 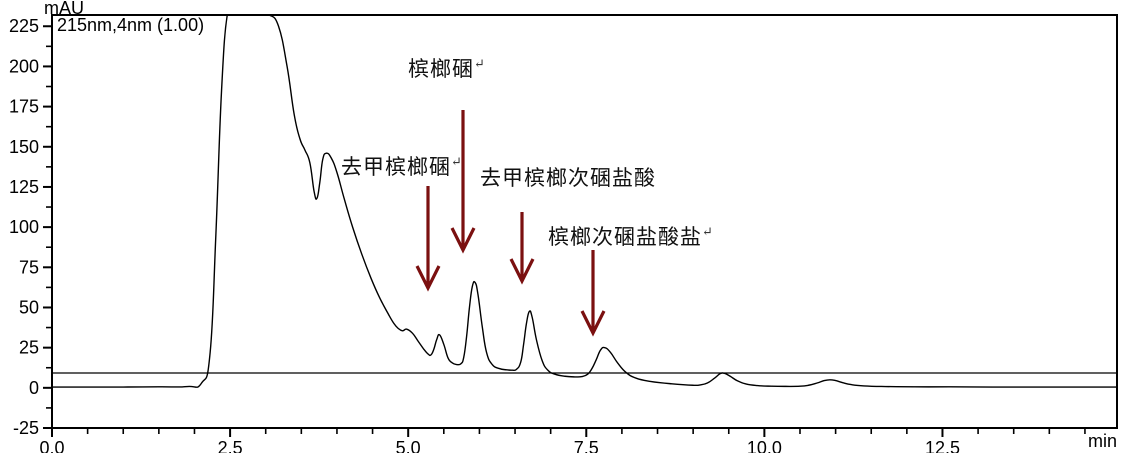 I want to click on peak-annotation-arrows, so click(x=510, y=223).